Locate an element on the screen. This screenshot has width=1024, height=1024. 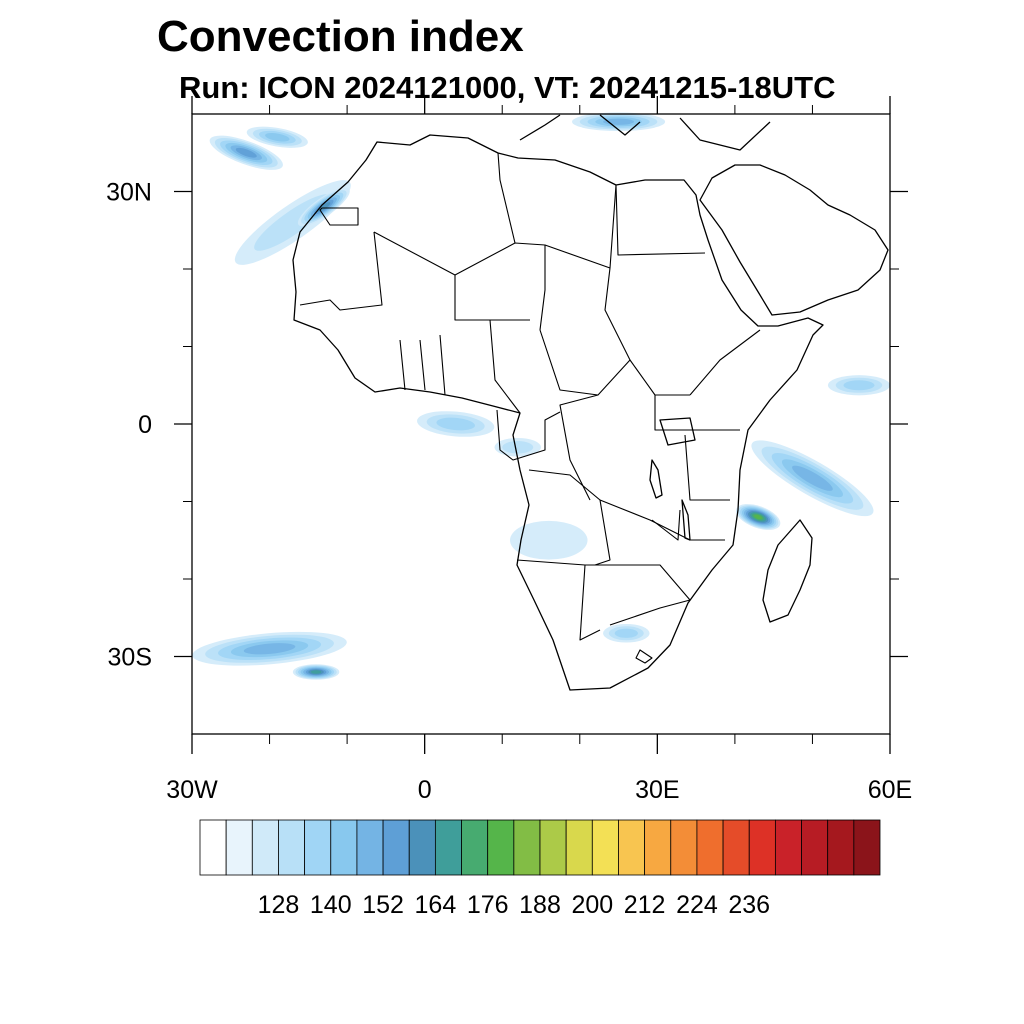
lake-tanganyika is located at coordinates (656, 479).